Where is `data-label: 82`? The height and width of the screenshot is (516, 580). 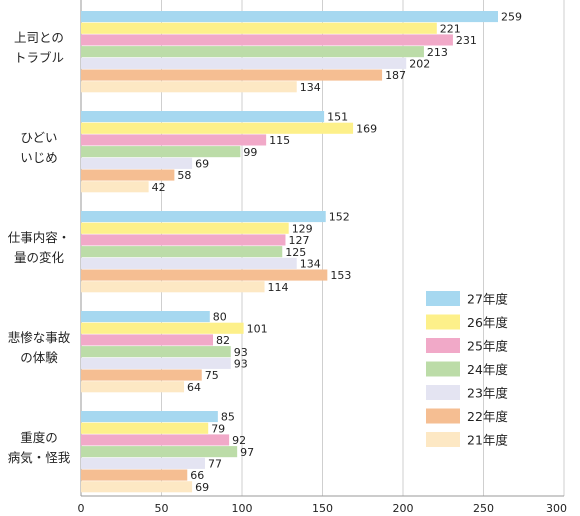
data-label: 82 is located at coordinates (223, 340).